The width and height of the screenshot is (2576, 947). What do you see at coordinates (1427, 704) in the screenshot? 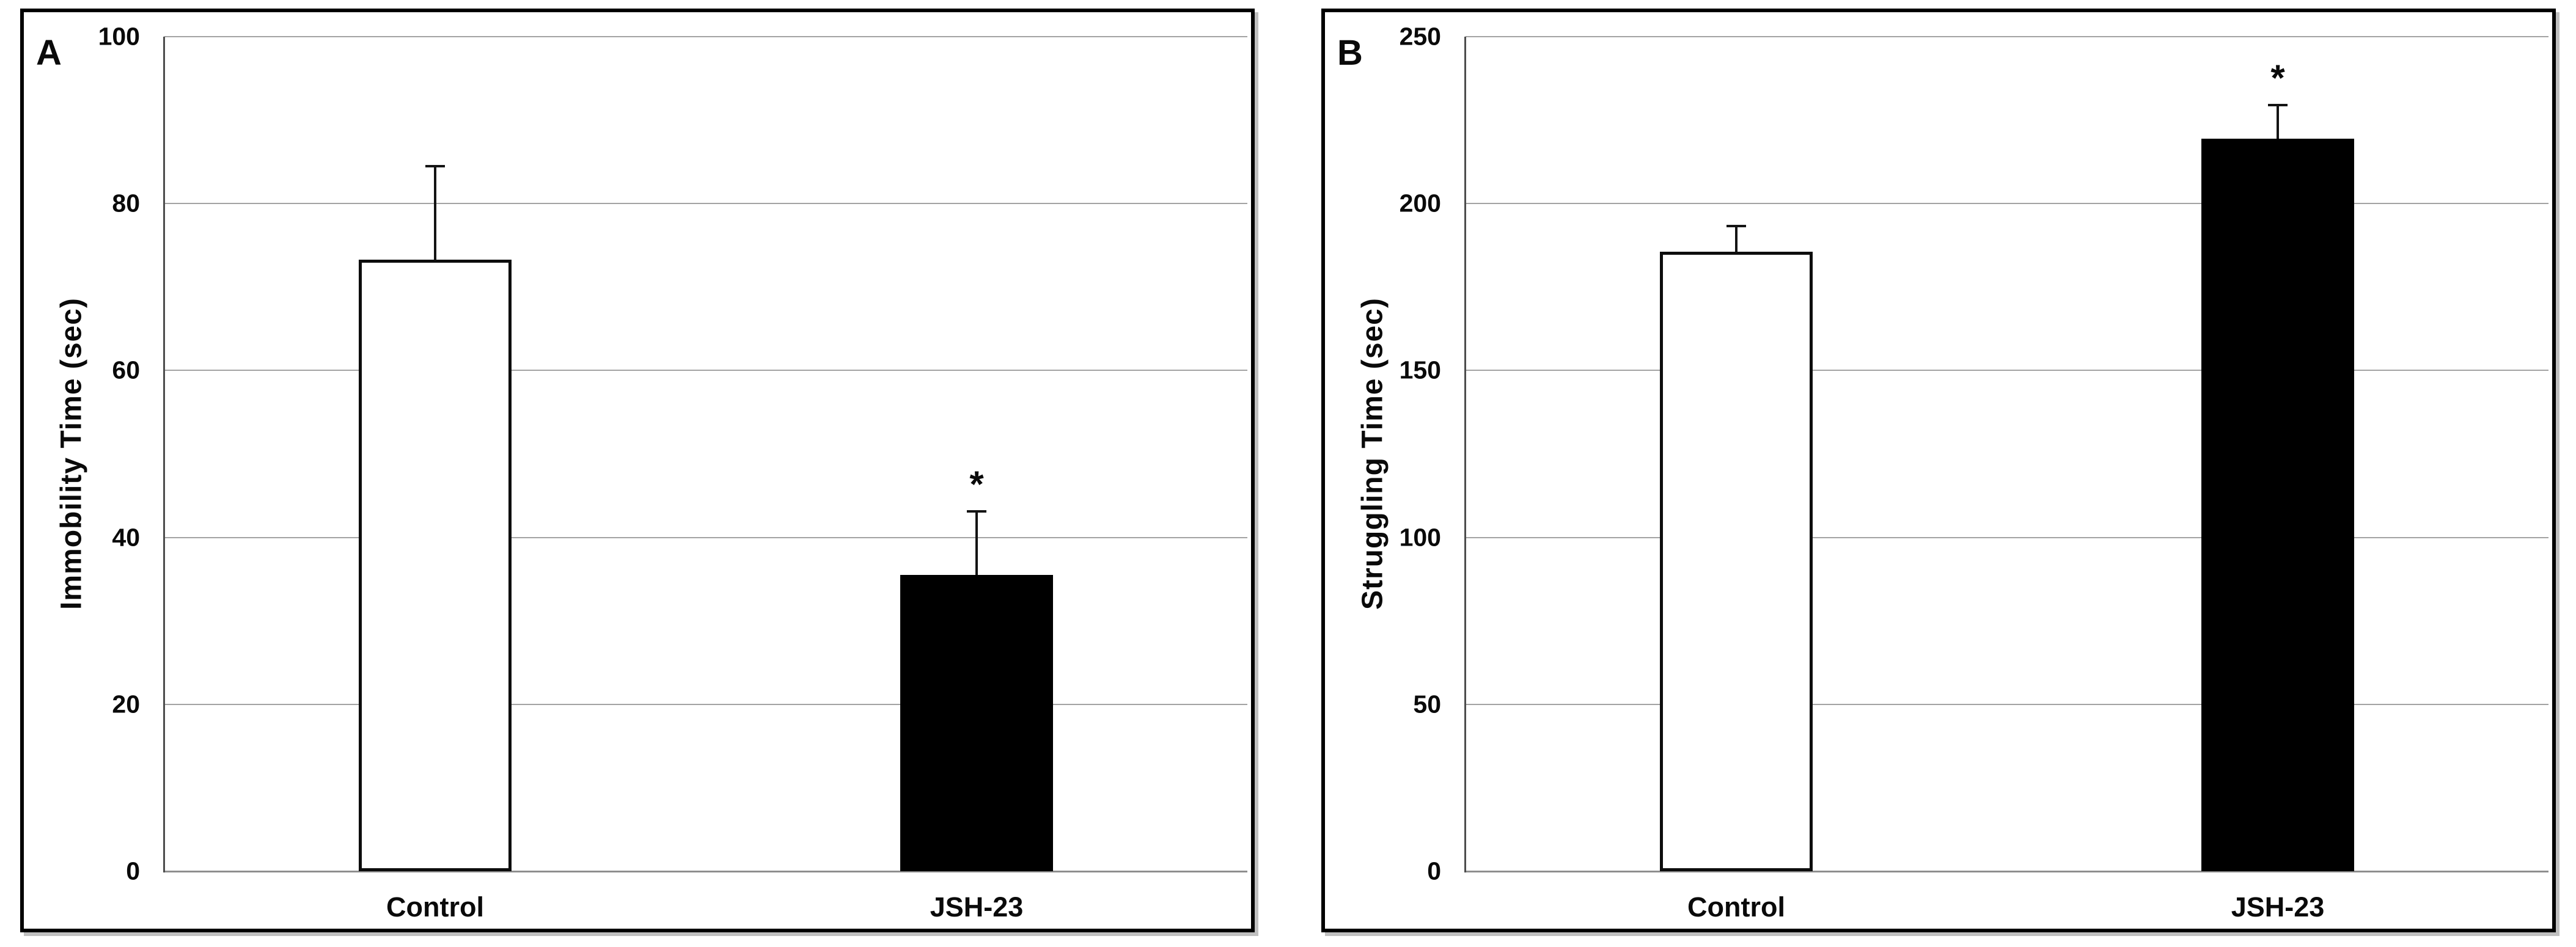
I see `y-tick-label-50: 50` at bounding box center [1427, 704].